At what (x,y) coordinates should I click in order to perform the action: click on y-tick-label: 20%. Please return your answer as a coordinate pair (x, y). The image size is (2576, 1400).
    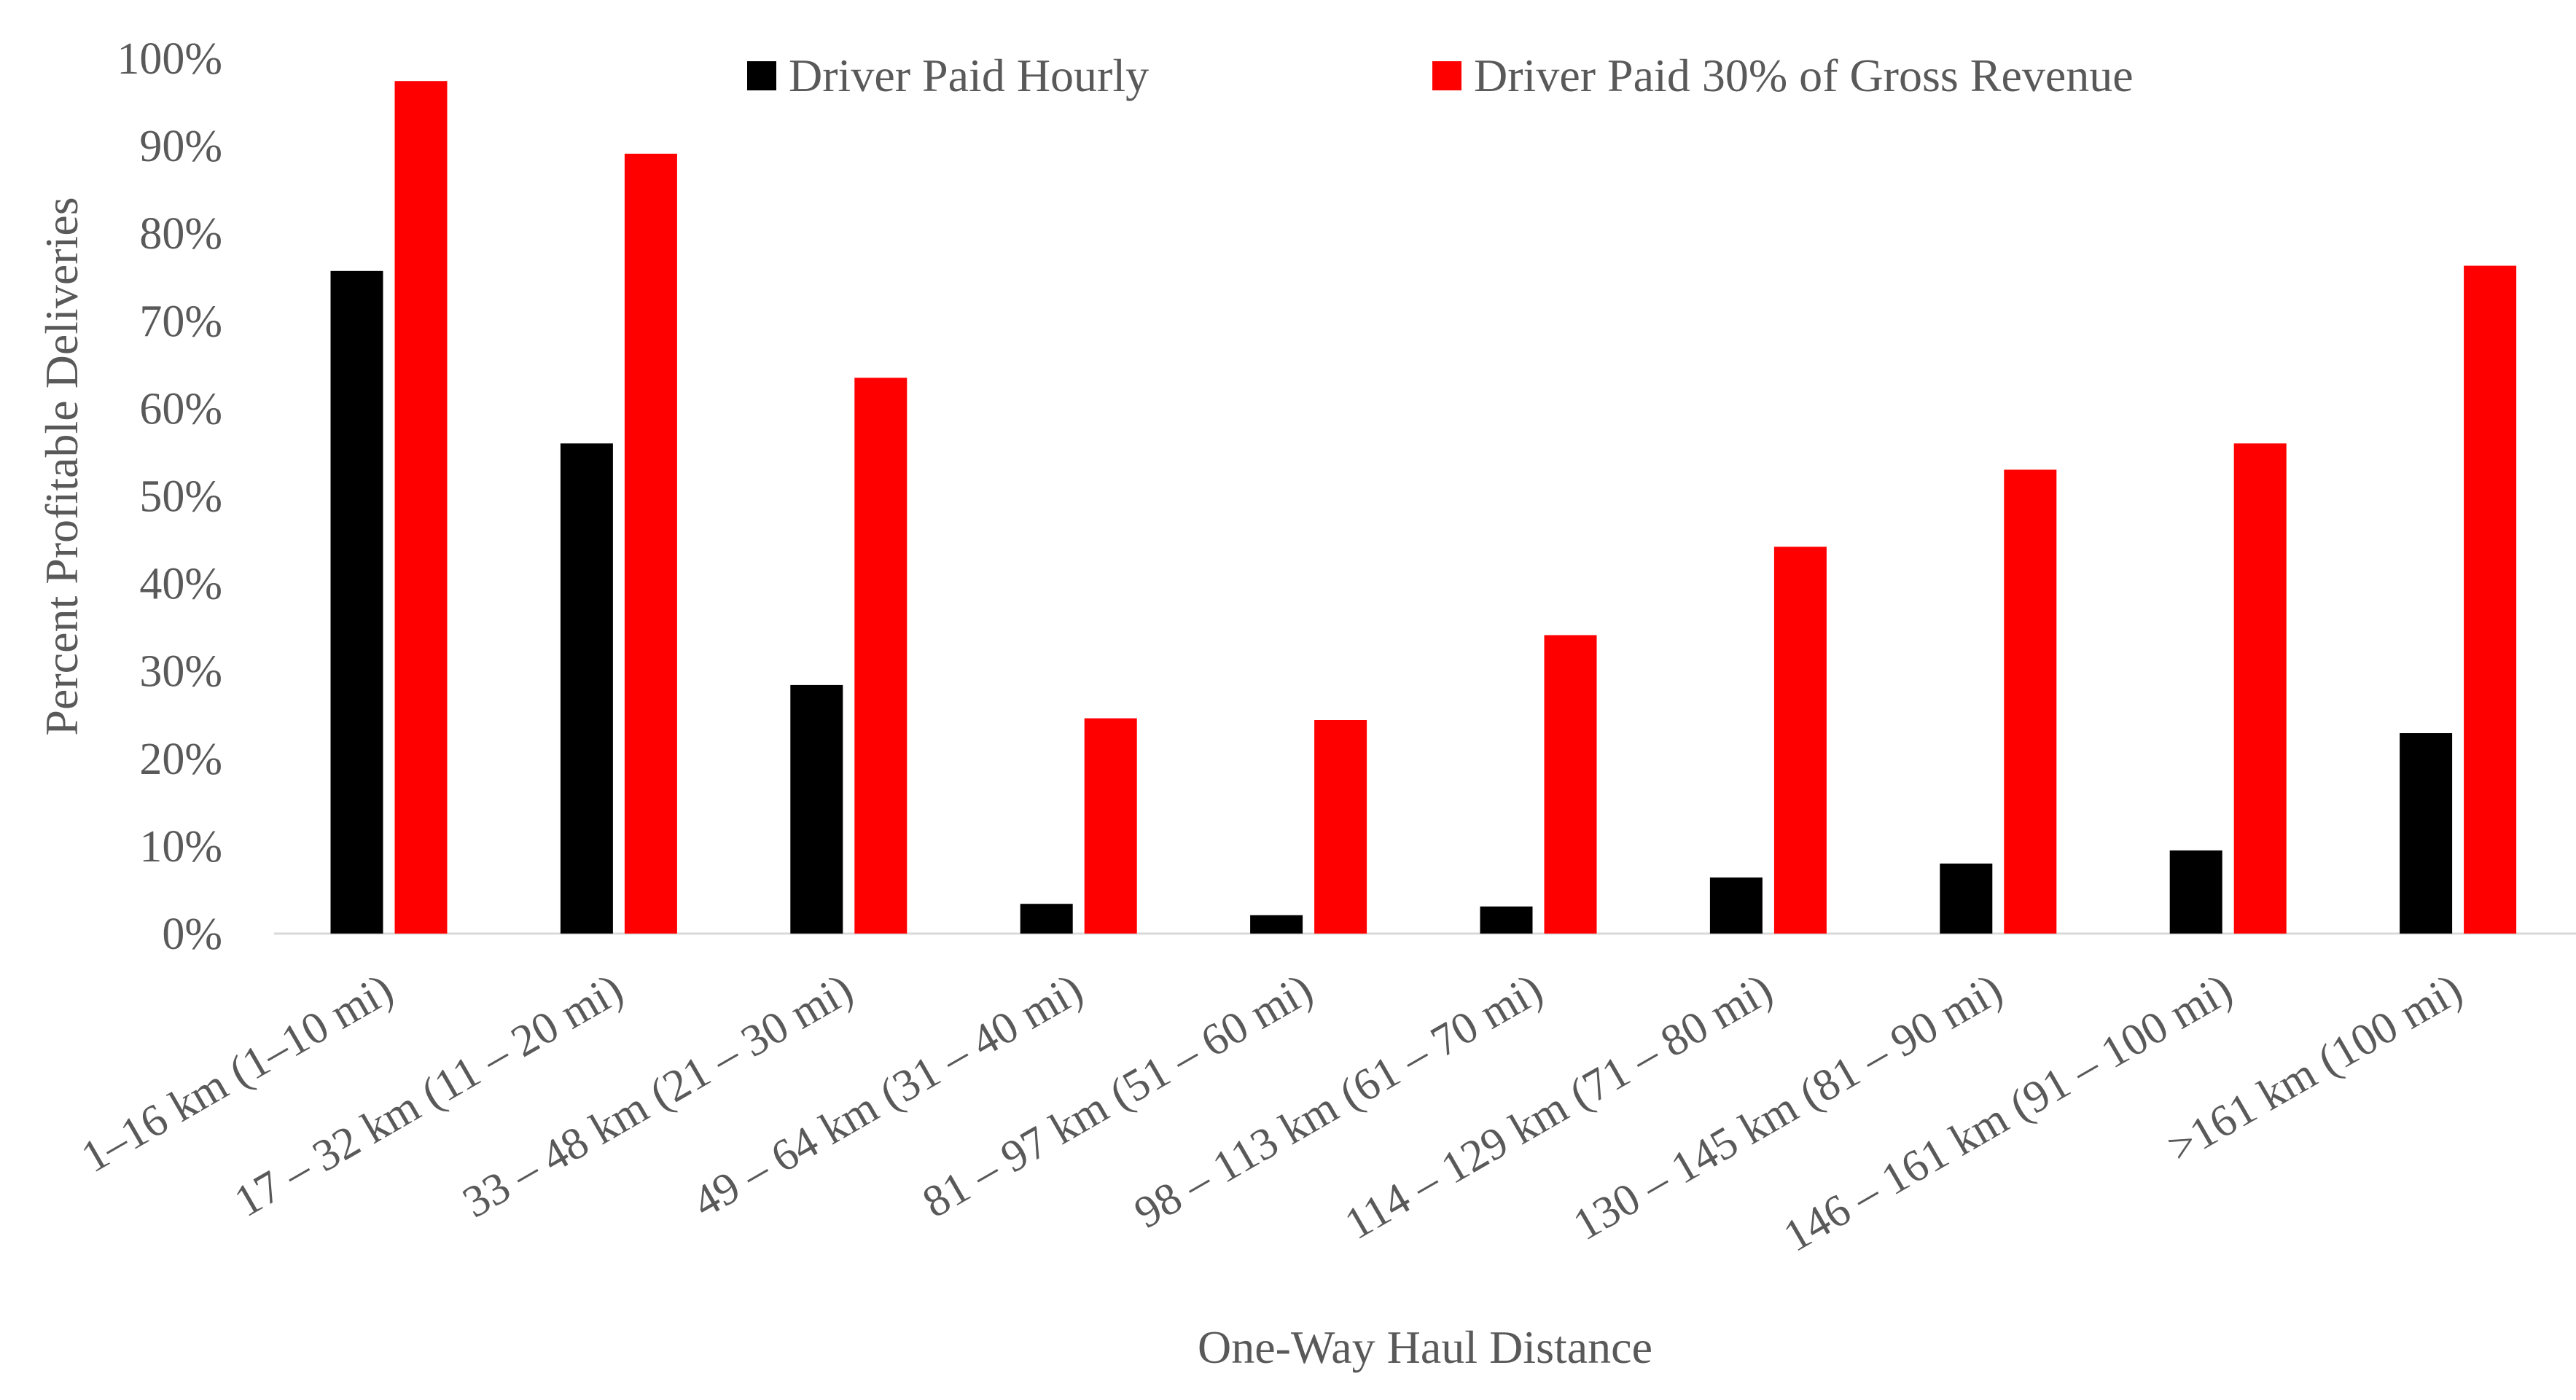
    Looking at the image, I should click on (180, 759).